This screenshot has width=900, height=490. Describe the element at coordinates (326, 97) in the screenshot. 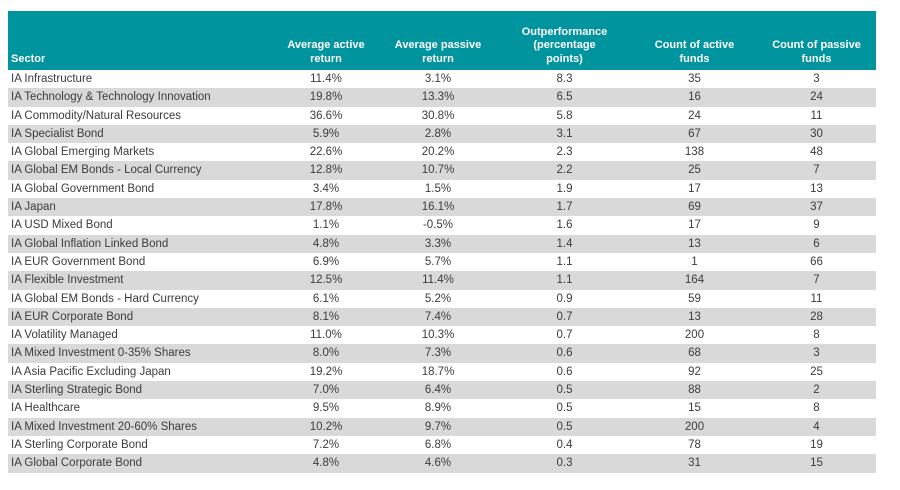

I see `value-cell: 19.8%` at that location.